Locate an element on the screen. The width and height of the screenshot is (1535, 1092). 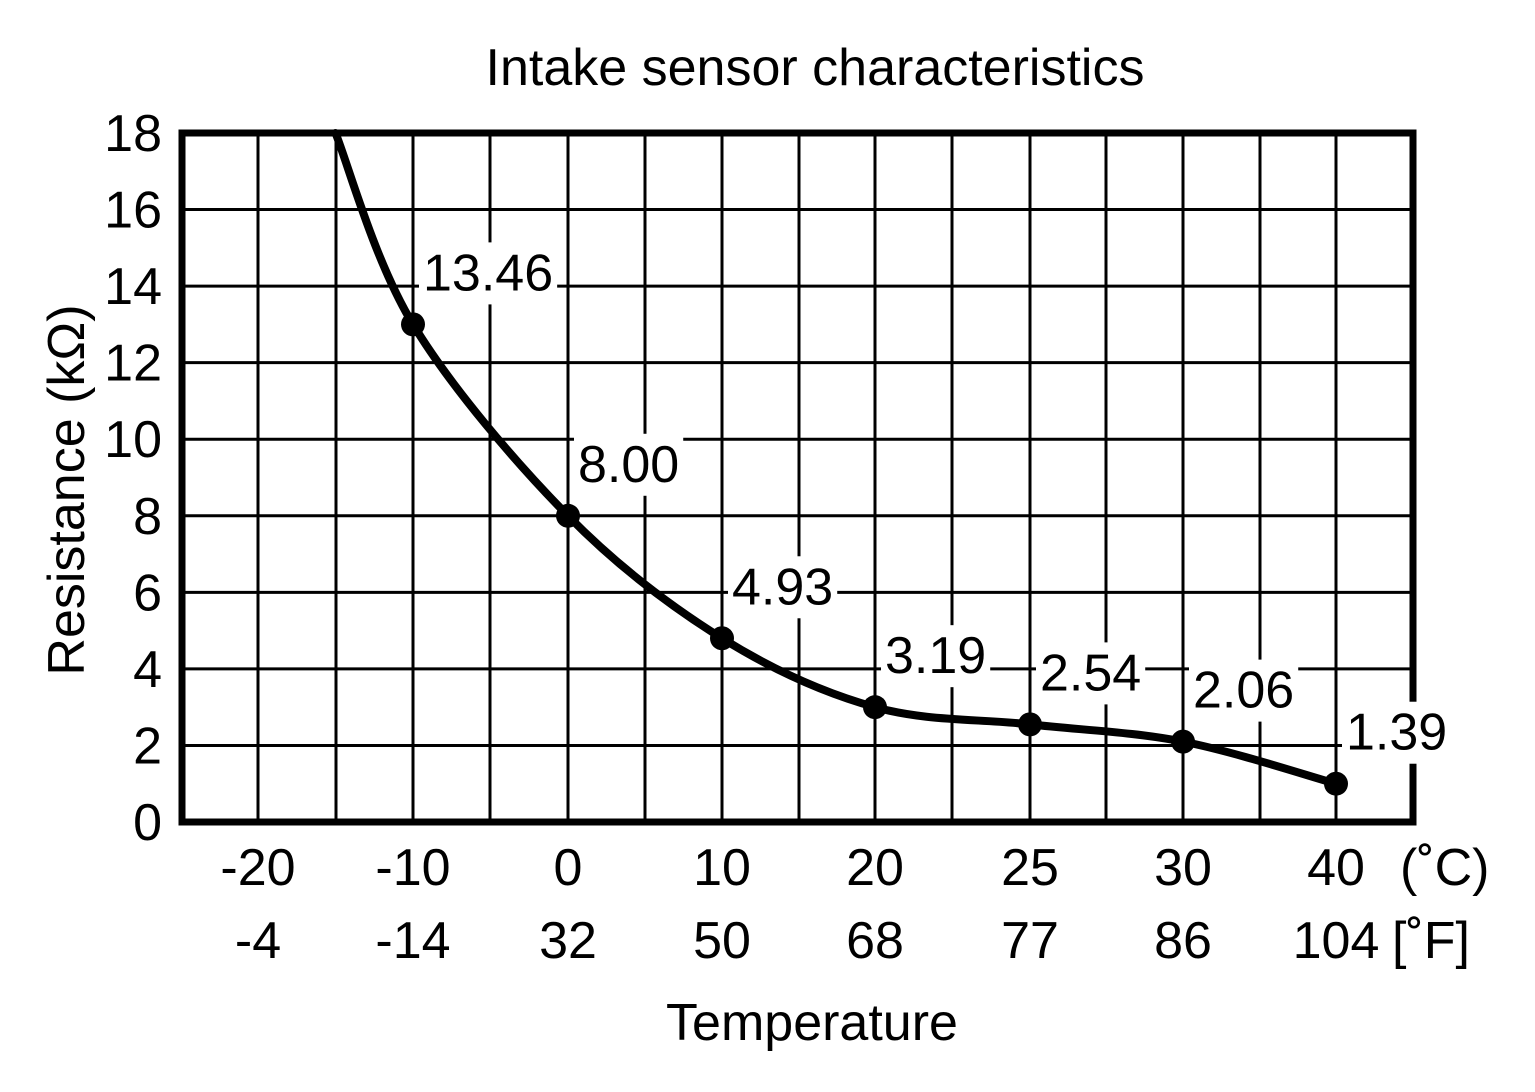
data-label: 1.39 is located at coordinates (1396, 733).